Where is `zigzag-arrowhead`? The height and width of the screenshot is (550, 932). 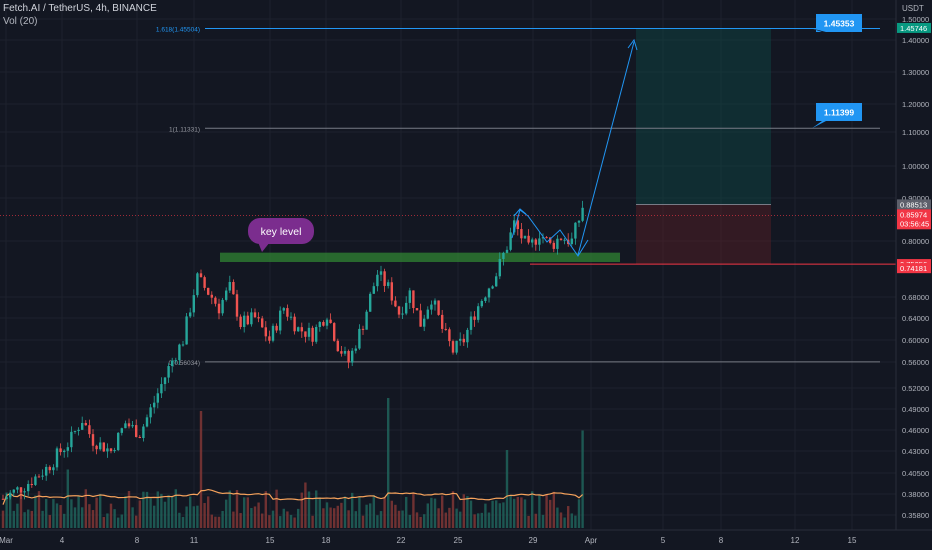
zigzag-arrowhead is located at coordinates (520, 212).